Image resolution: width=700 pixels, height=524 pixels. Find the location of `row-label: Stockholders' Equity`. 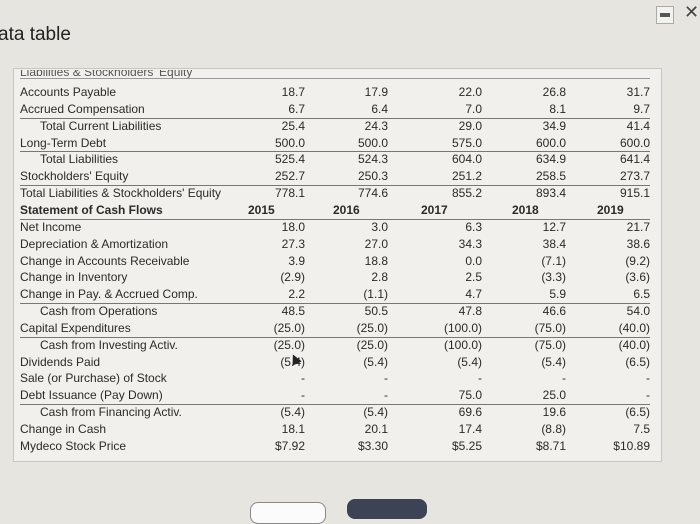

row-label: Stockholders' Equity is located at coordinates (74, 176).